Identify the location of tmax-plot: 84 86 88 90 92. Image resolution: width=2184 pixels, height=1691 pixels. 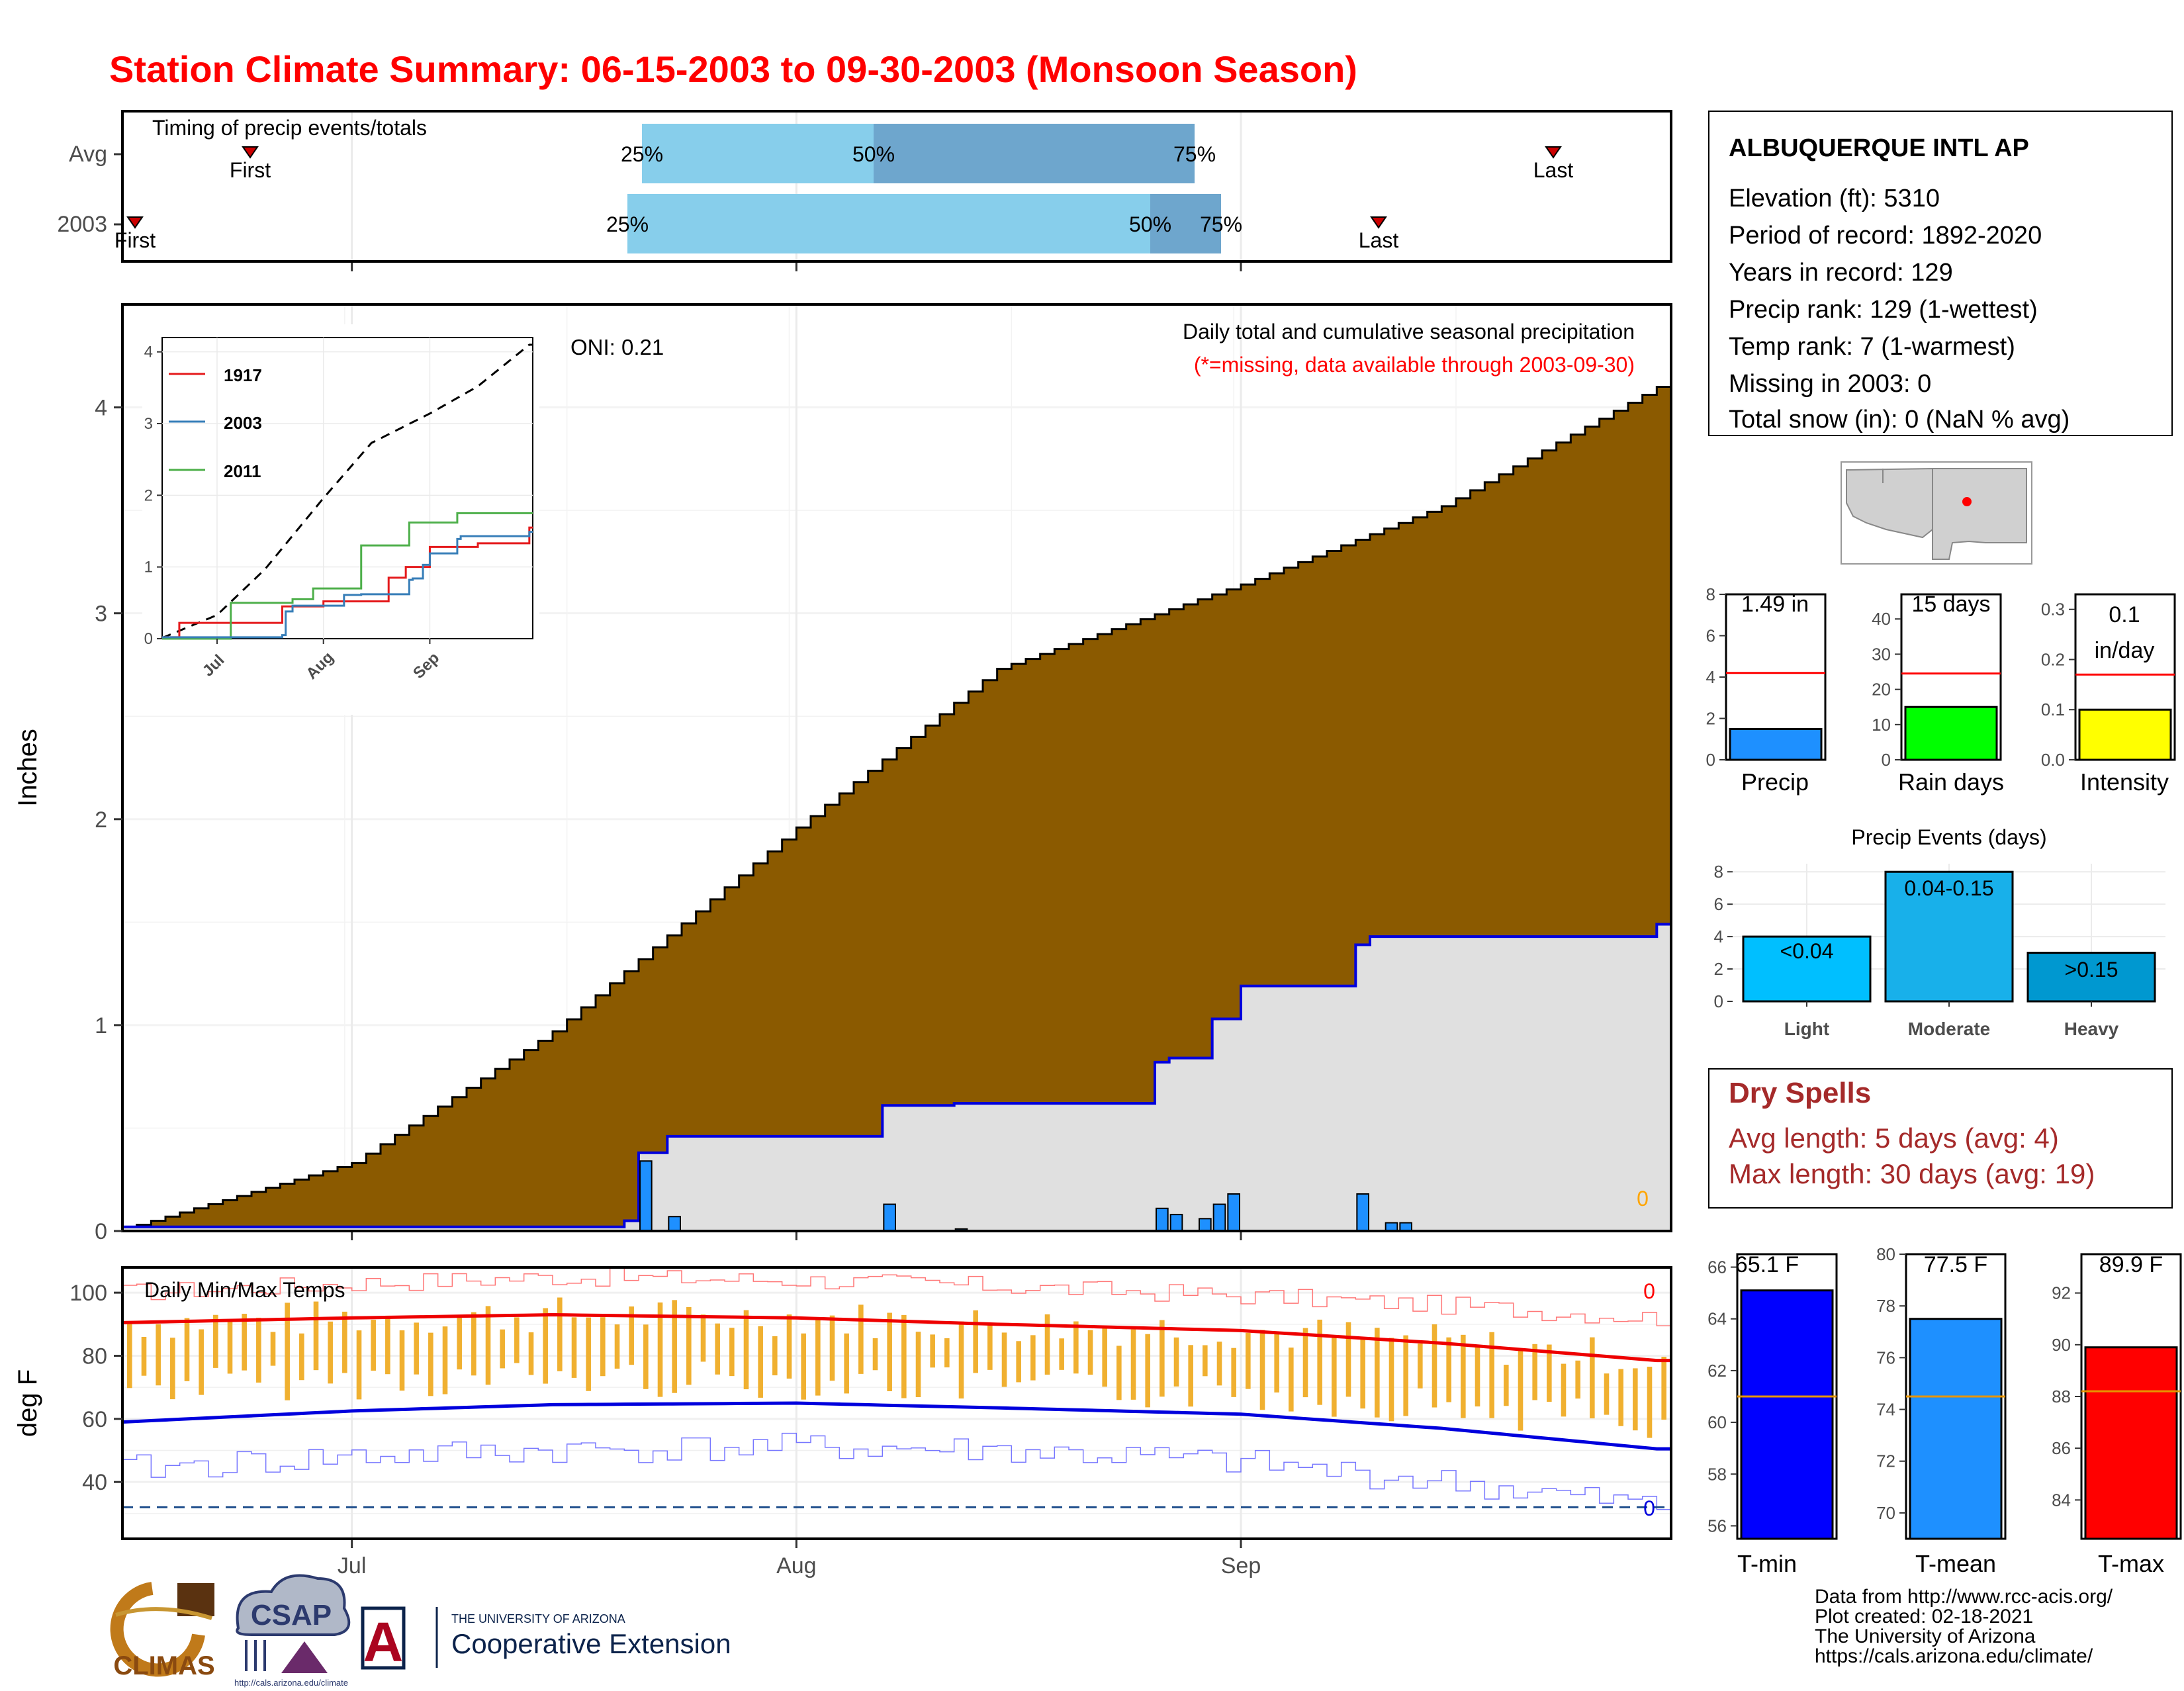
(2117, 1396).